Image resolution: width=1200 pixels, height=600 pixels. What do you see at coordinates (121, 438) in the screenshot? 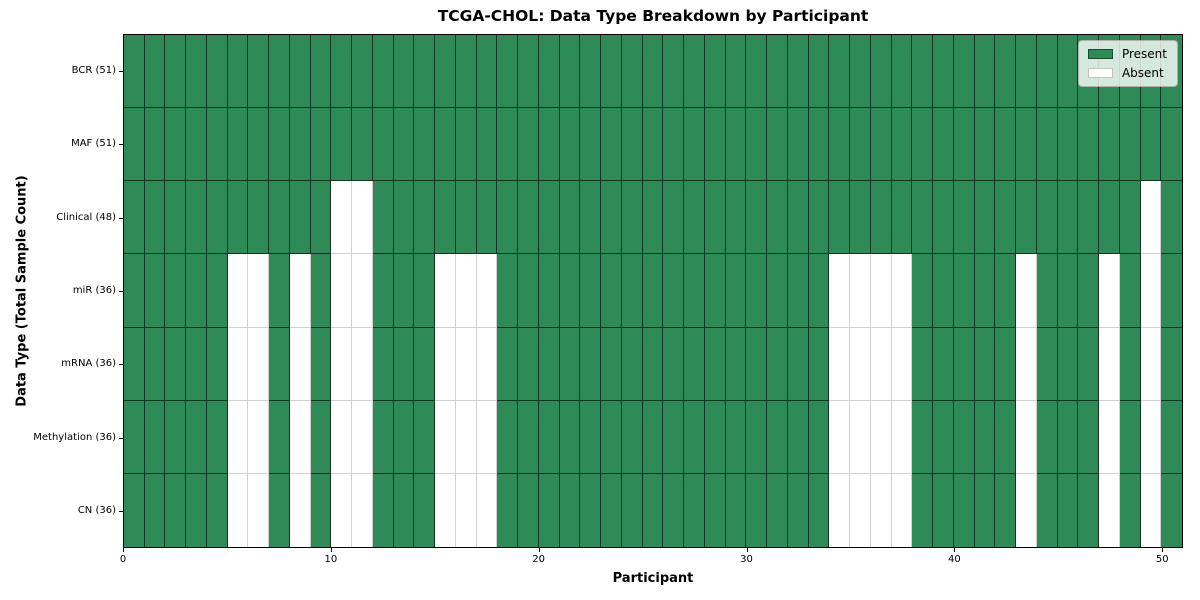
I see `y-tick-mark` at bounding box center [121, 438].